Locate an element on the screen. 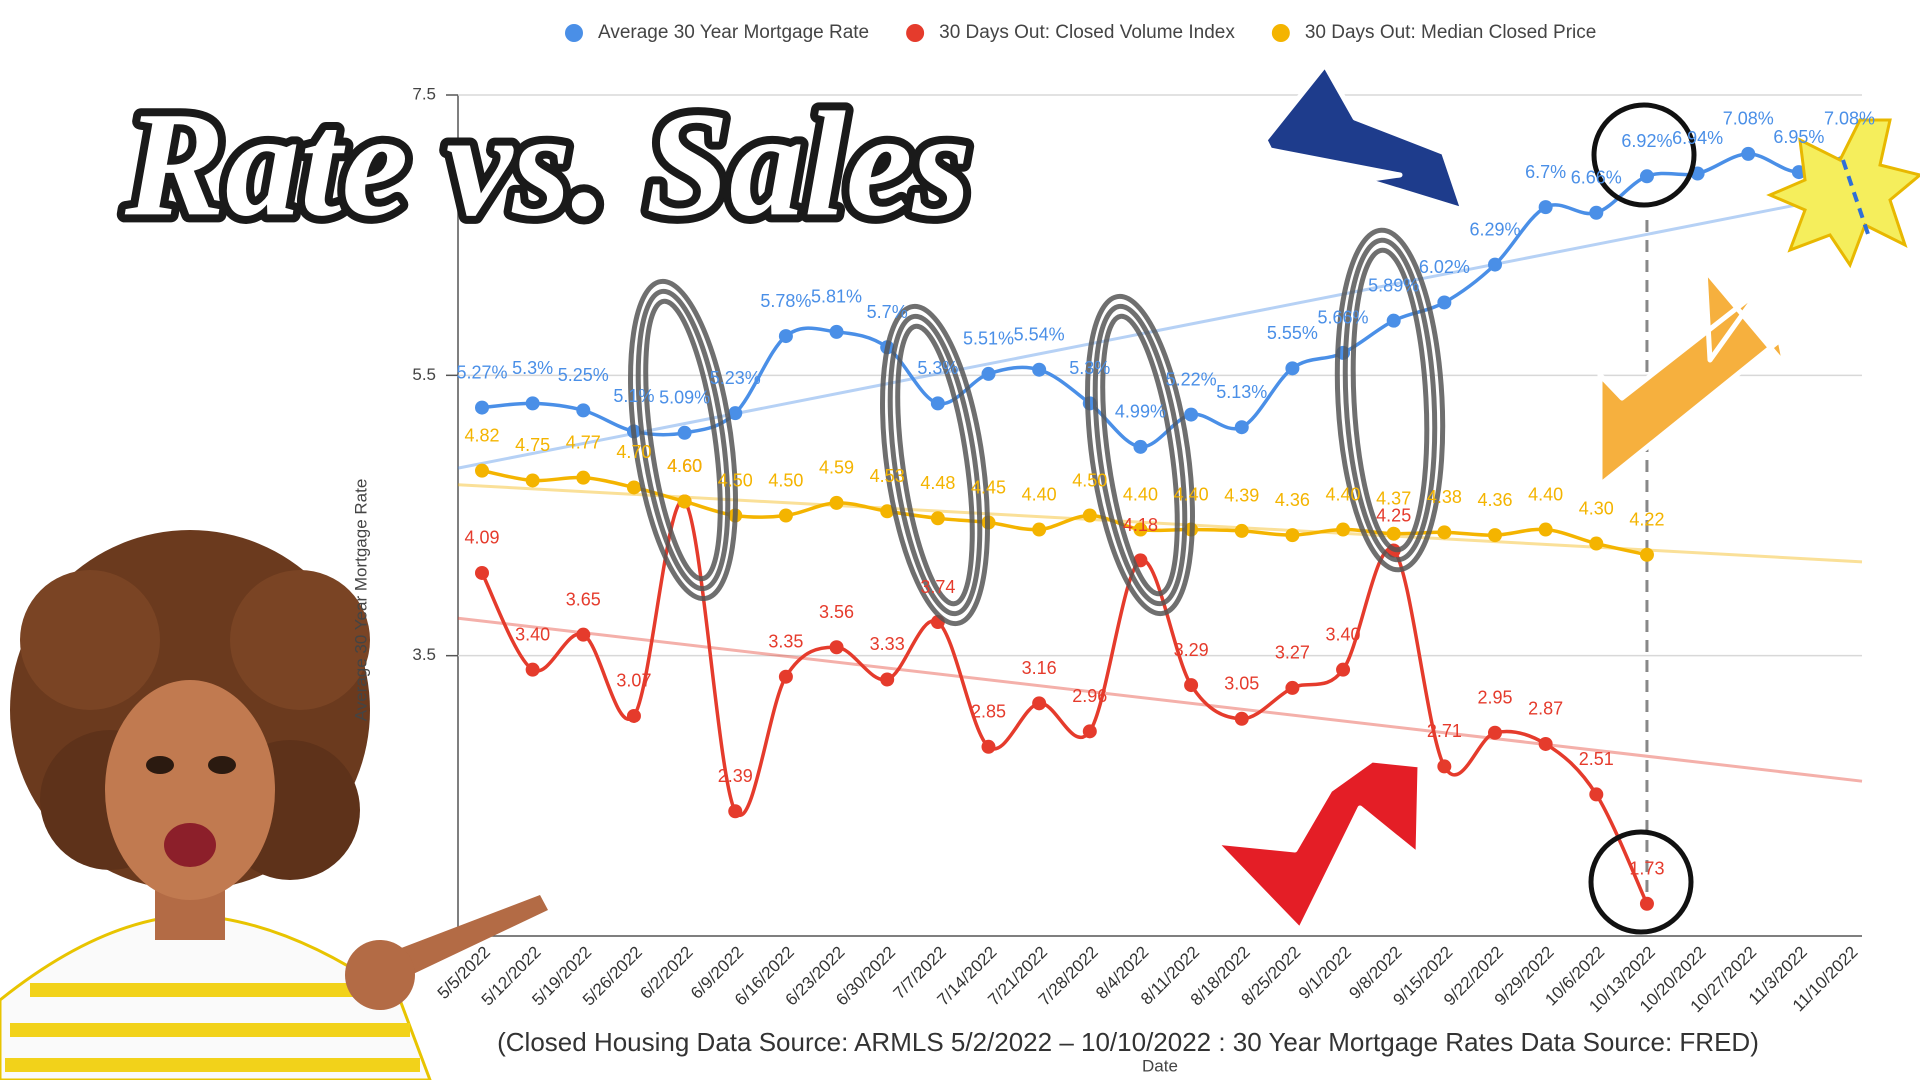 Image resolution: width=1920 pixels, height=1080 pixels. data-label: 4.82 is located at coordinates (481, 435).